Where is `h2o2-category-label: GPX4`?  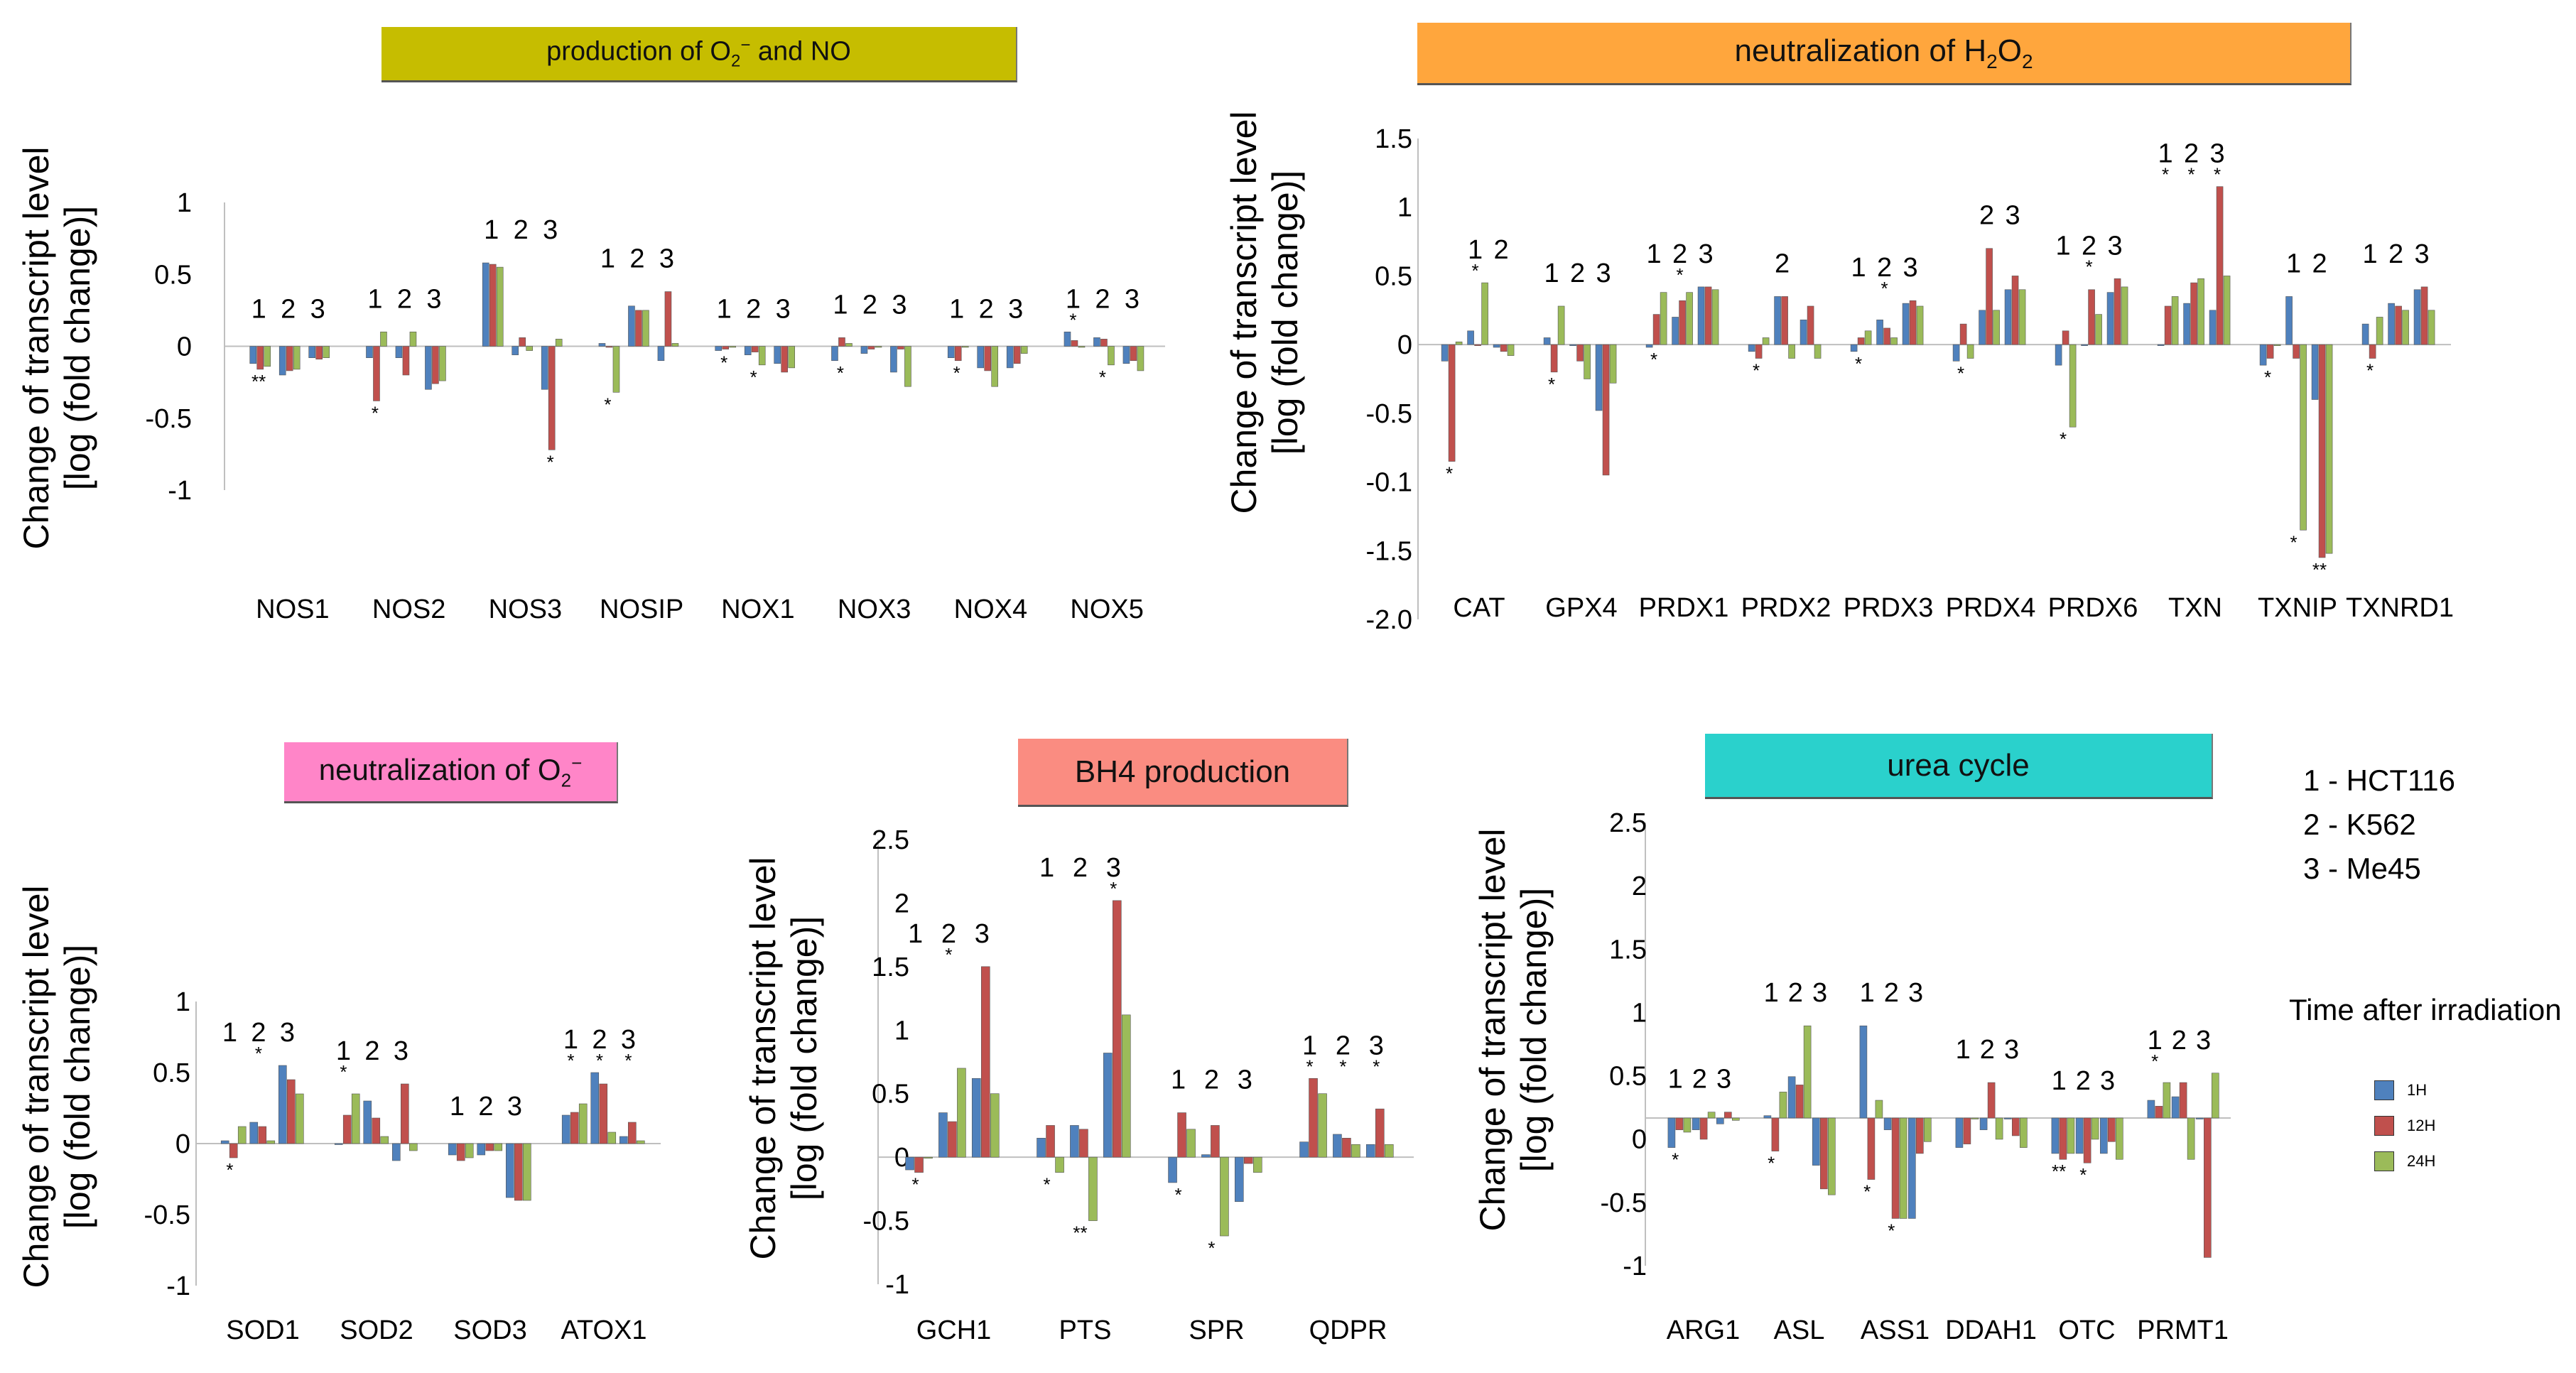
h2o2-category-label: GPX4 is located at coordinates (1581, 608).